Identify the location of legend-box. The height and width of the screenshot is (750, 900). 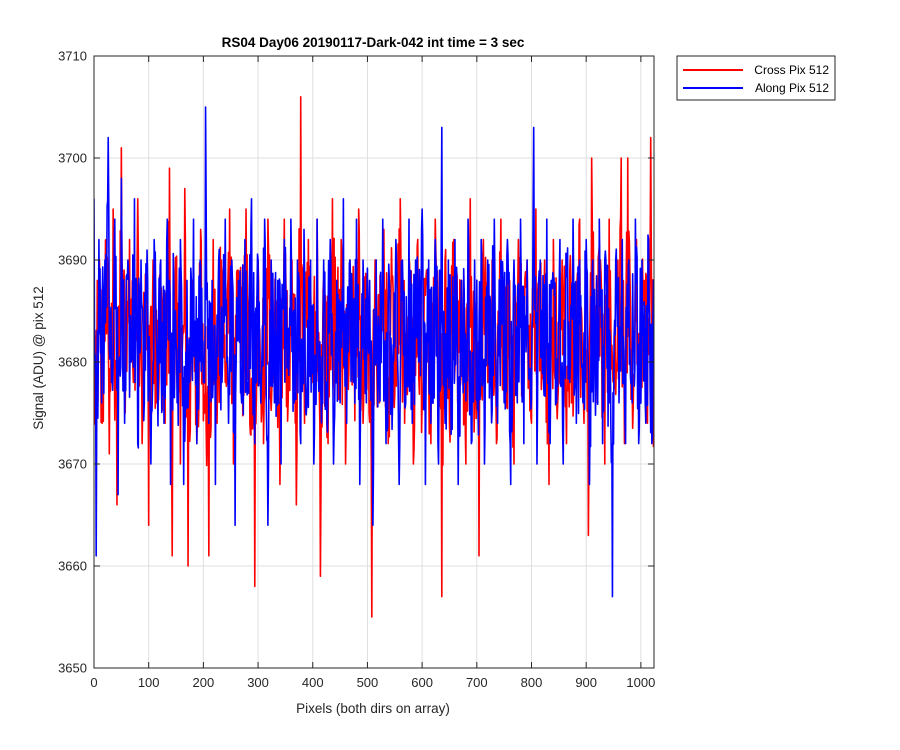
(756, 78).